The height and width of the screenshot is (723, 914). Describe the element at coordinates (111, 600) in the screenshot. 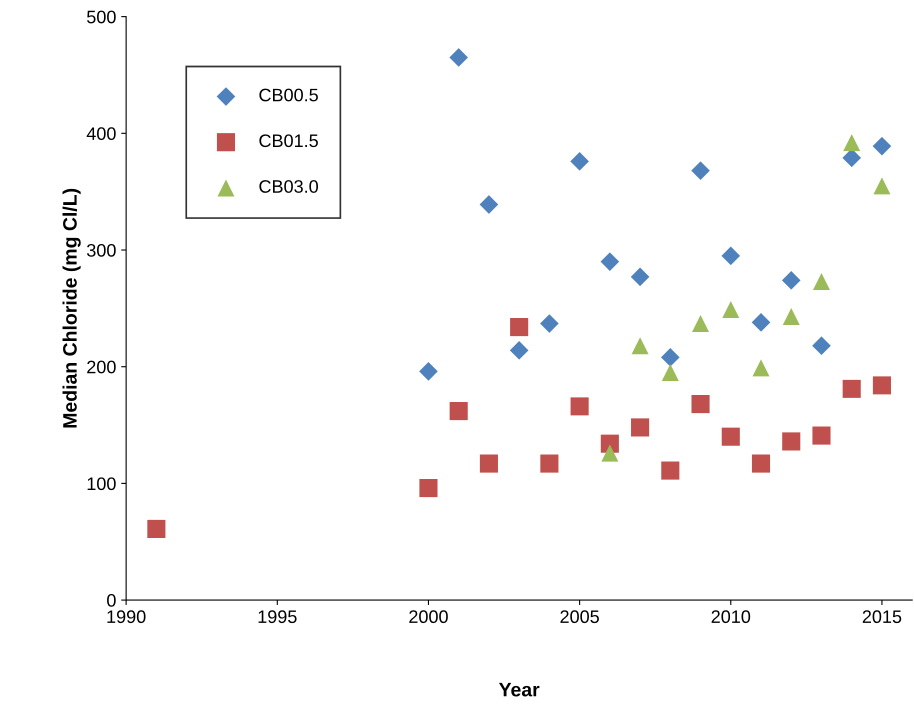

I see `y-tick-label: 0` at that location.